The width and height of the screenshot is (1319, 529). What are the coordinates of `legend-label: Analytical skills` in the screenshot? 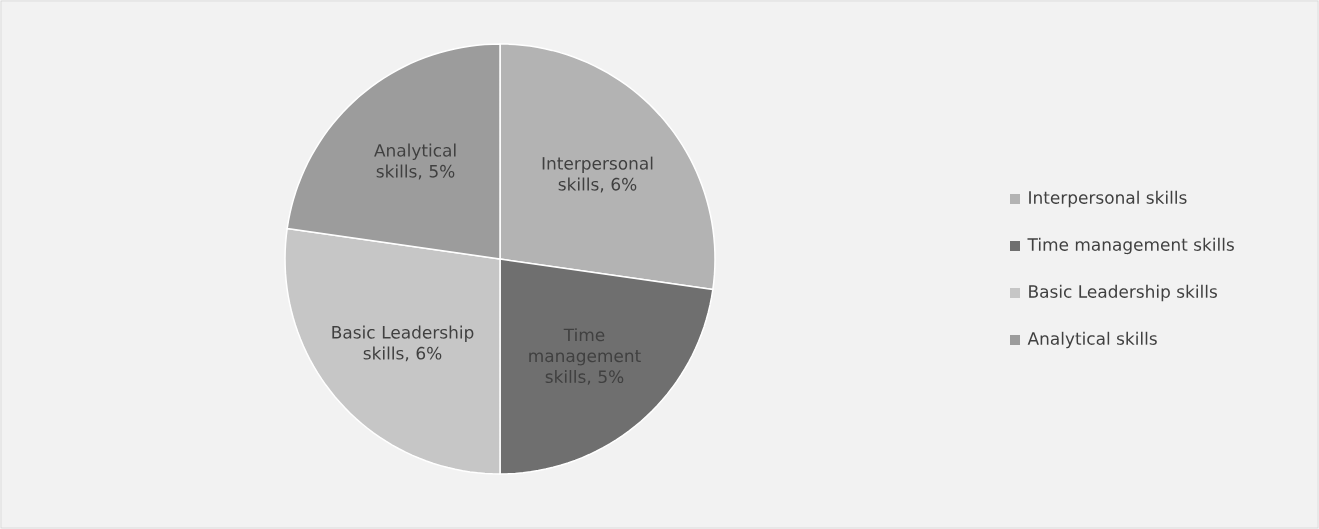 It's located at (1092, 340).